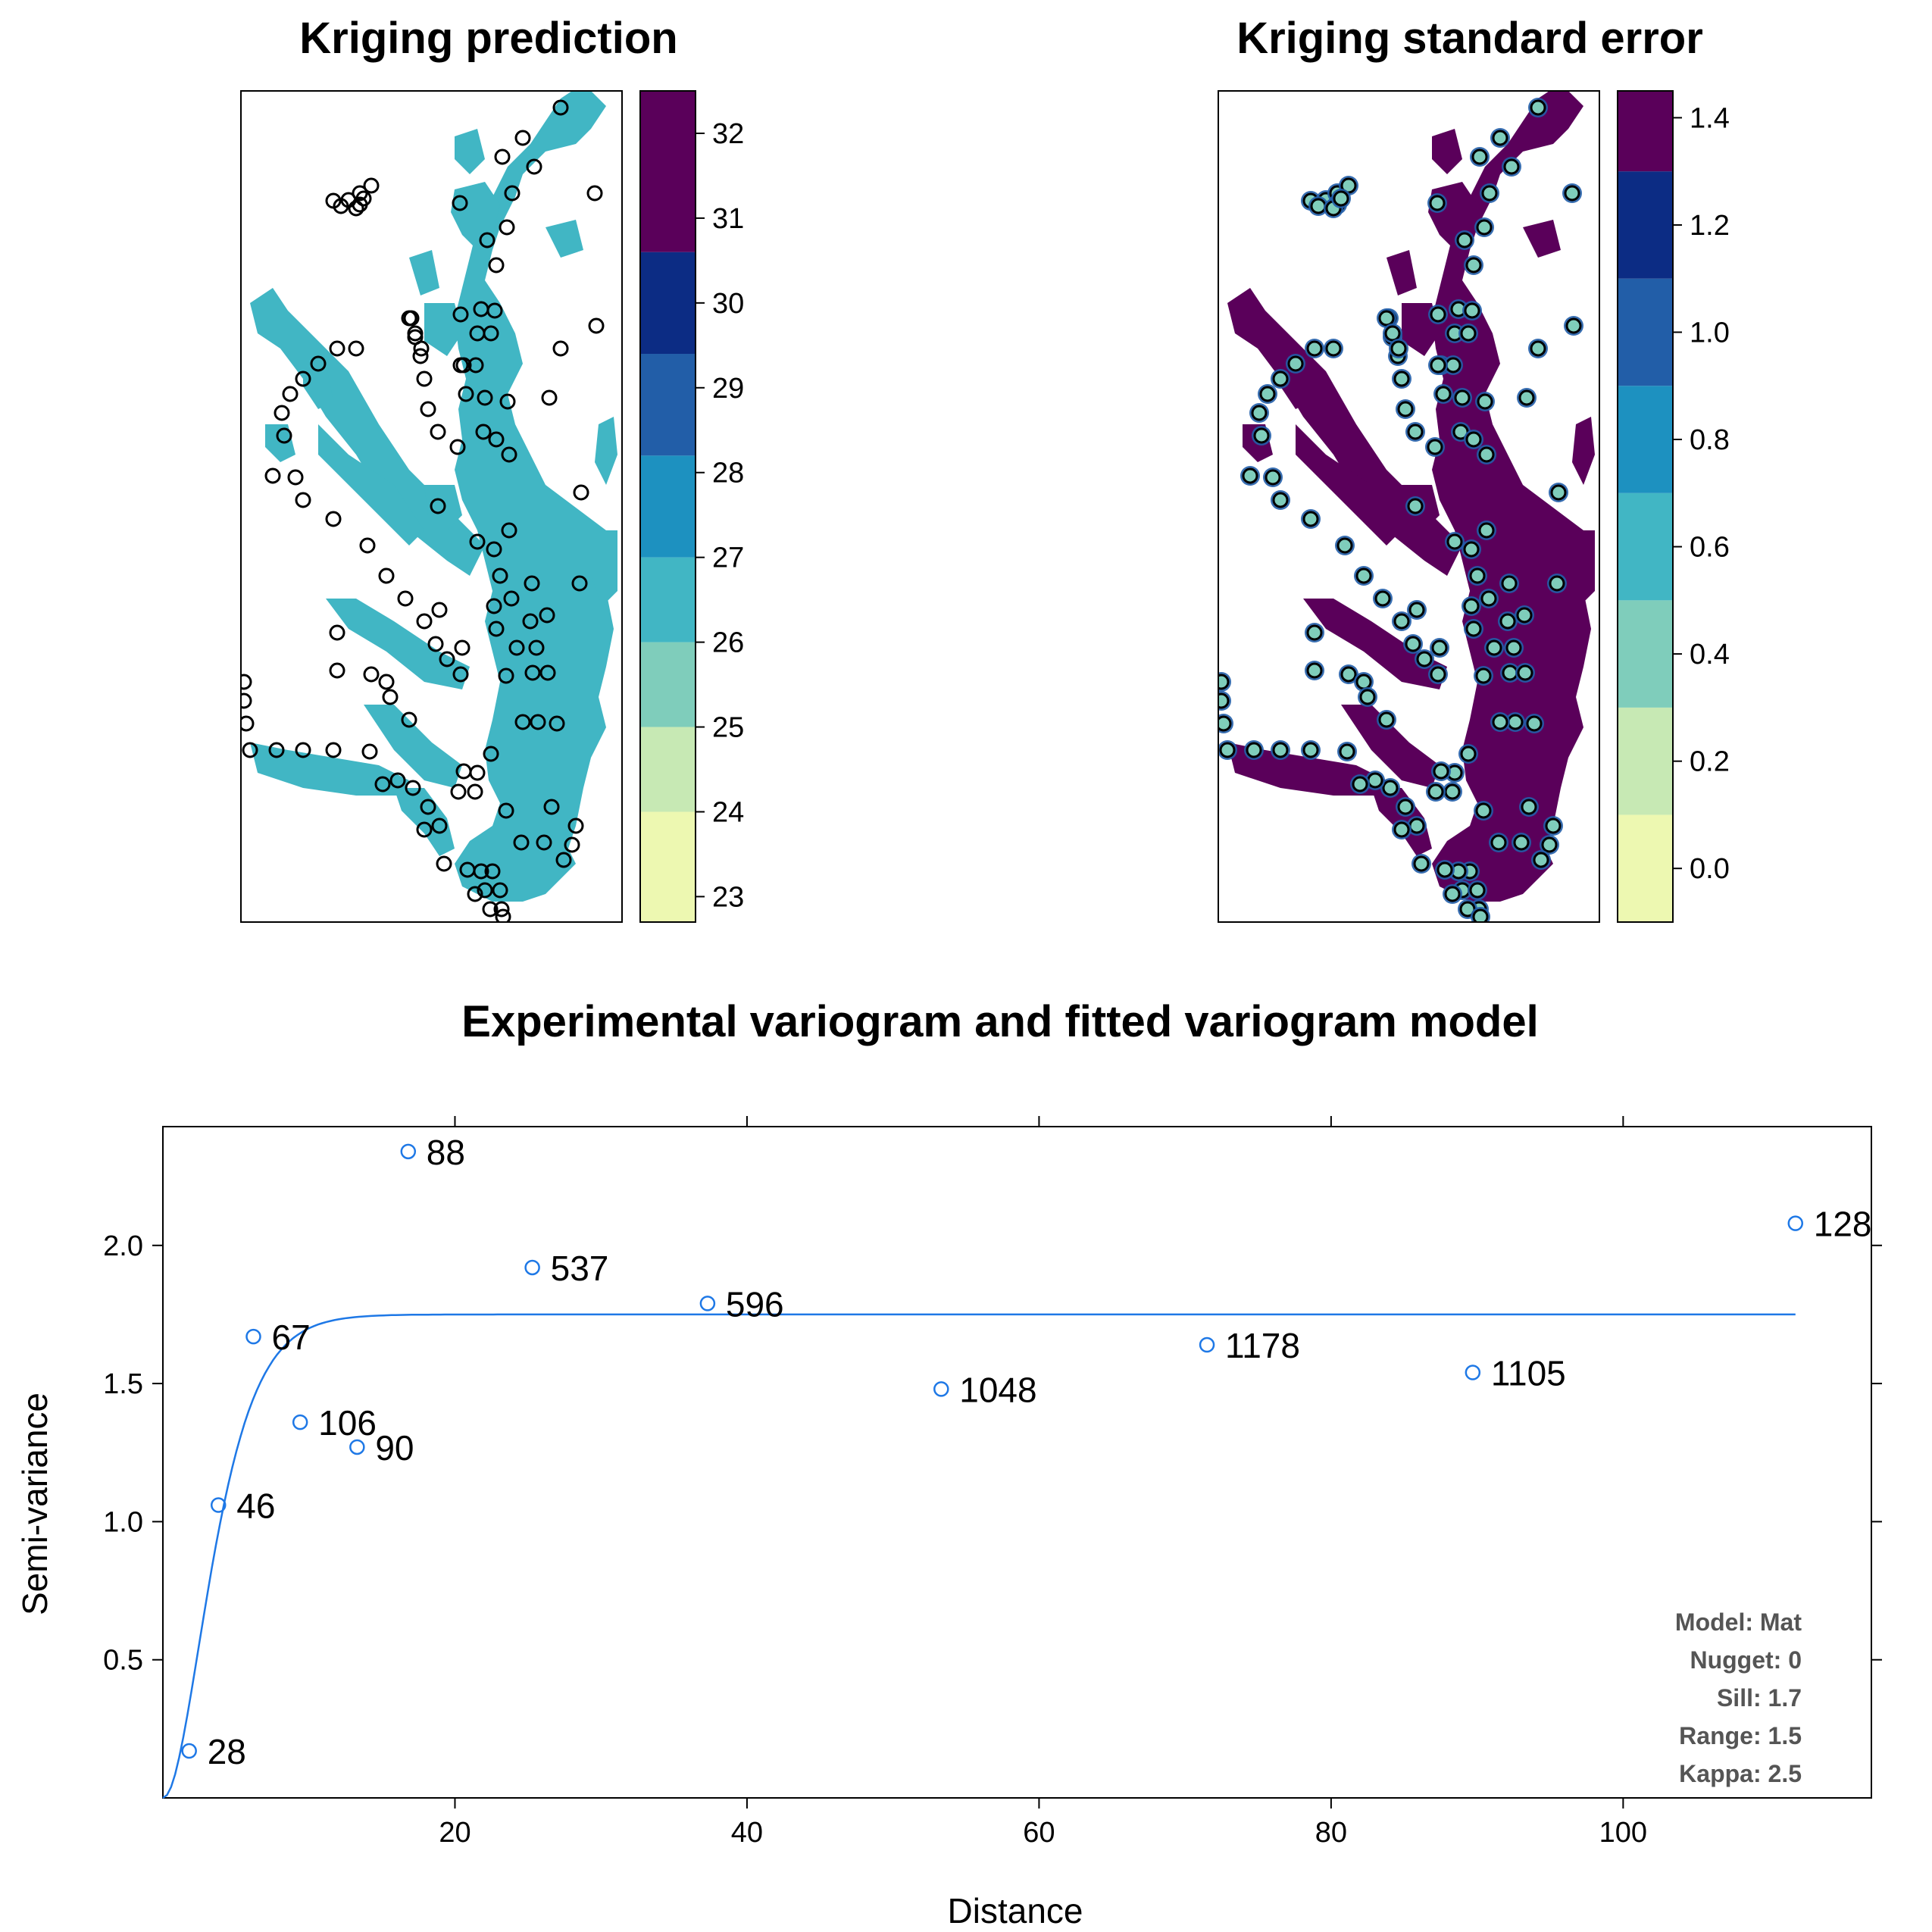 This screenshot has height=1932, width=1932. What do you see at coordinates (1843, 1224) in the screenshot?
I see `variogram-point-label: 128` at bounding box center [1843, 1224].